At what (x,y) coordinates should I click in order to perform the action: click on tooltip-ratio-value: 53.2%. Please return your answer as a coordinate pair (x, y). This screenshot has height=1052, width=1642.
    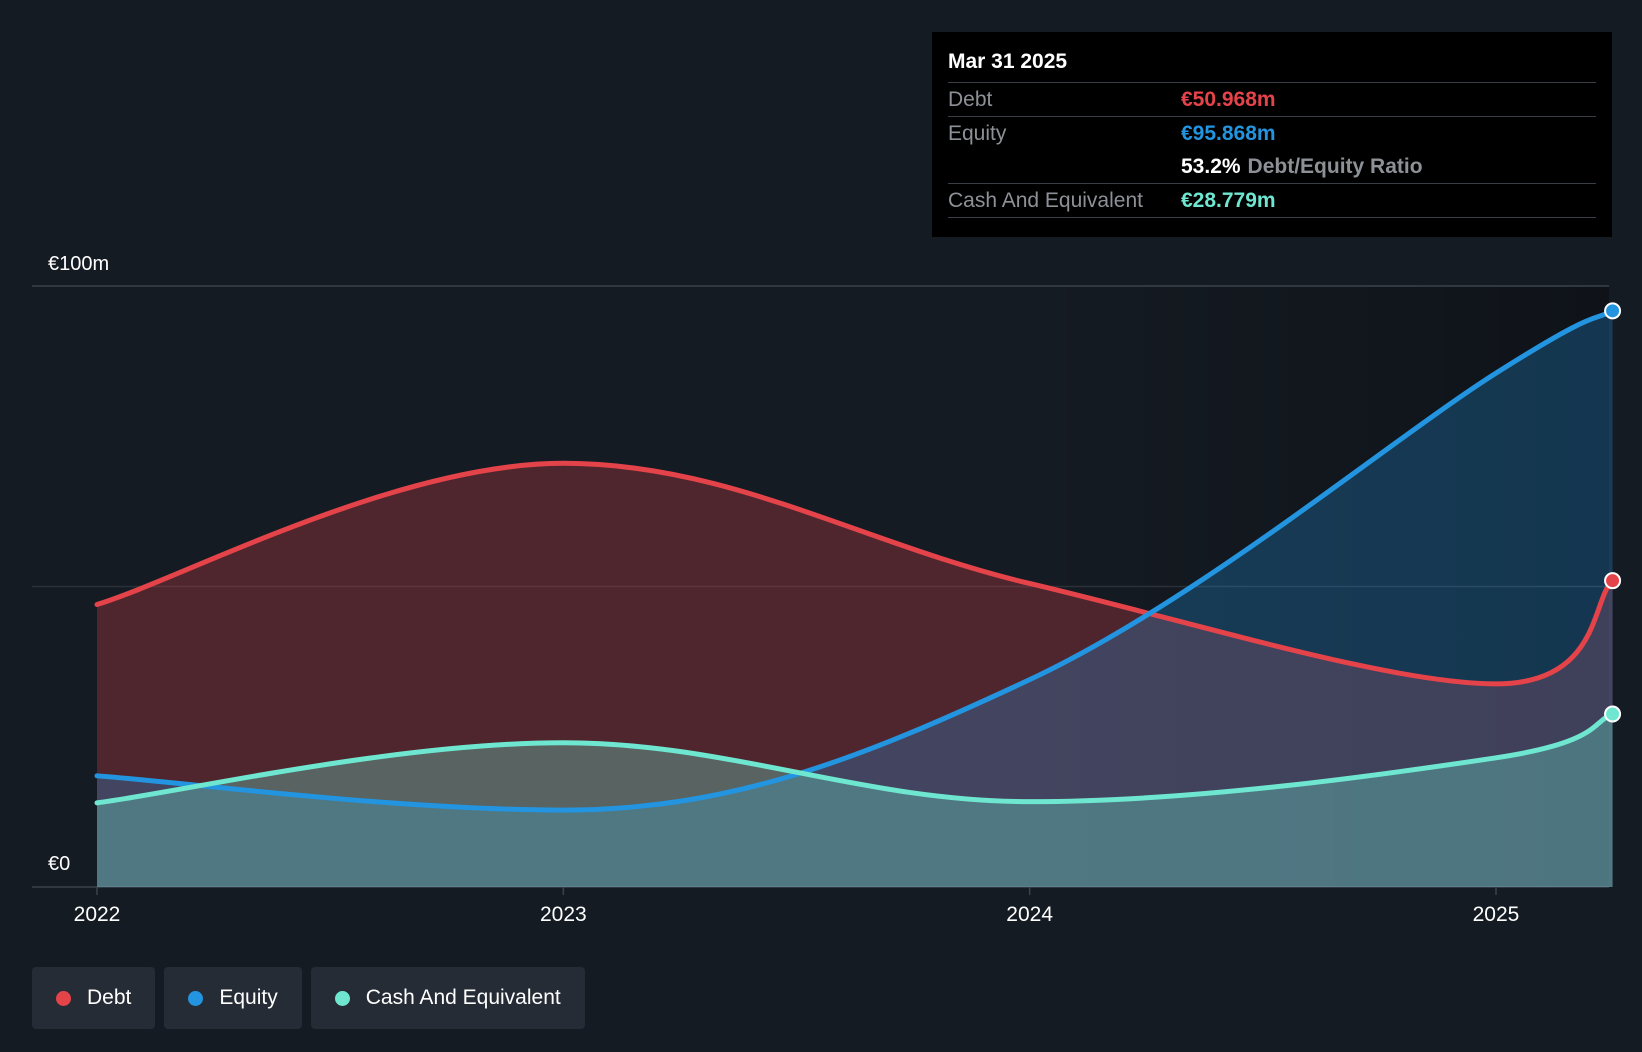
    Looking at the image, I should click on (1211, 166).